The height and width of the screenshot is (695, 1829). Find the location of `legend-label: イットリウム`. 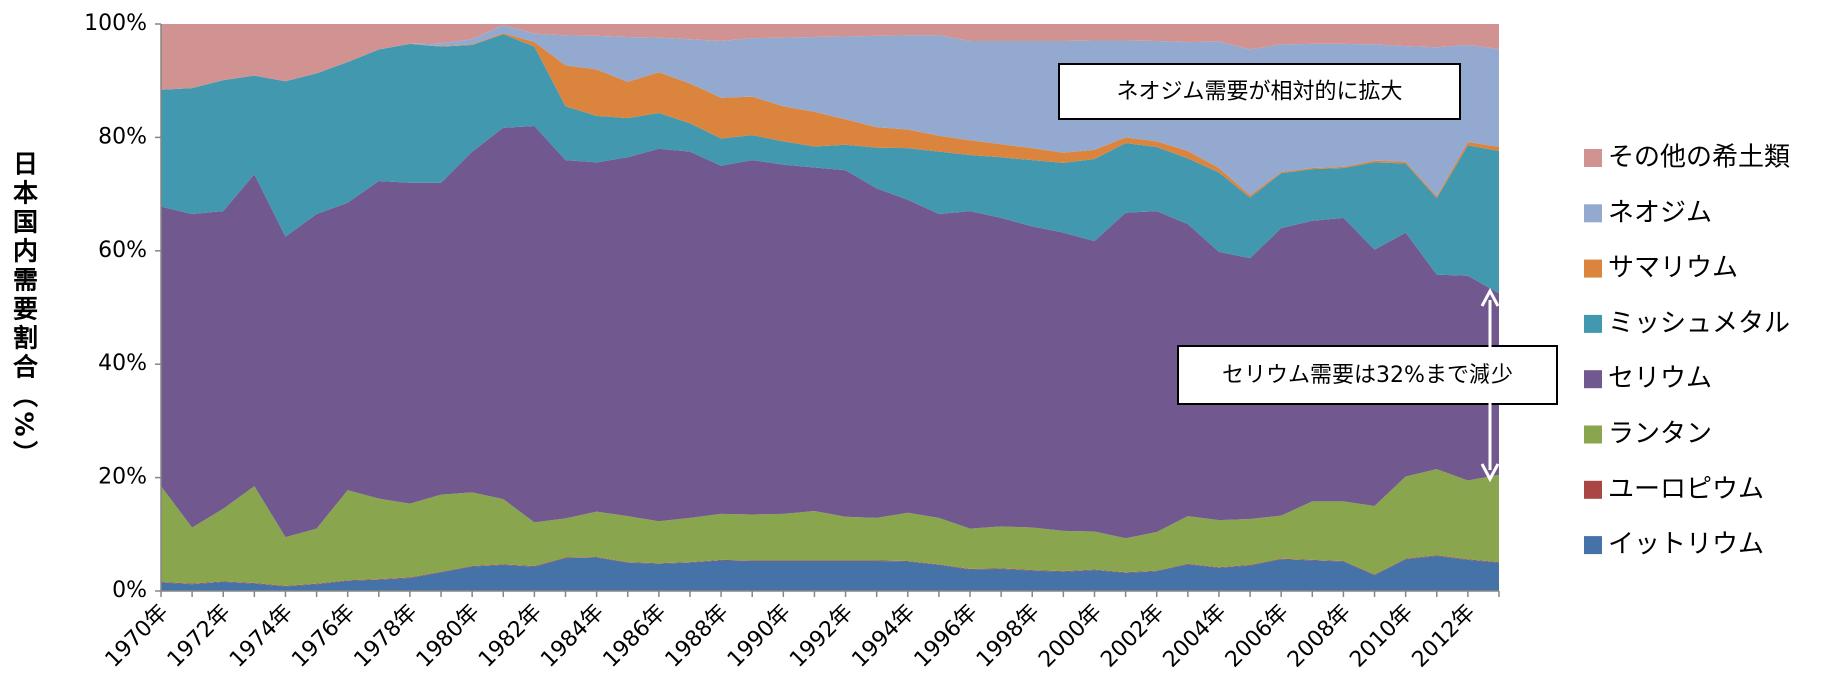

legend-label: イットリウム is located at coordinates (1686, 545).